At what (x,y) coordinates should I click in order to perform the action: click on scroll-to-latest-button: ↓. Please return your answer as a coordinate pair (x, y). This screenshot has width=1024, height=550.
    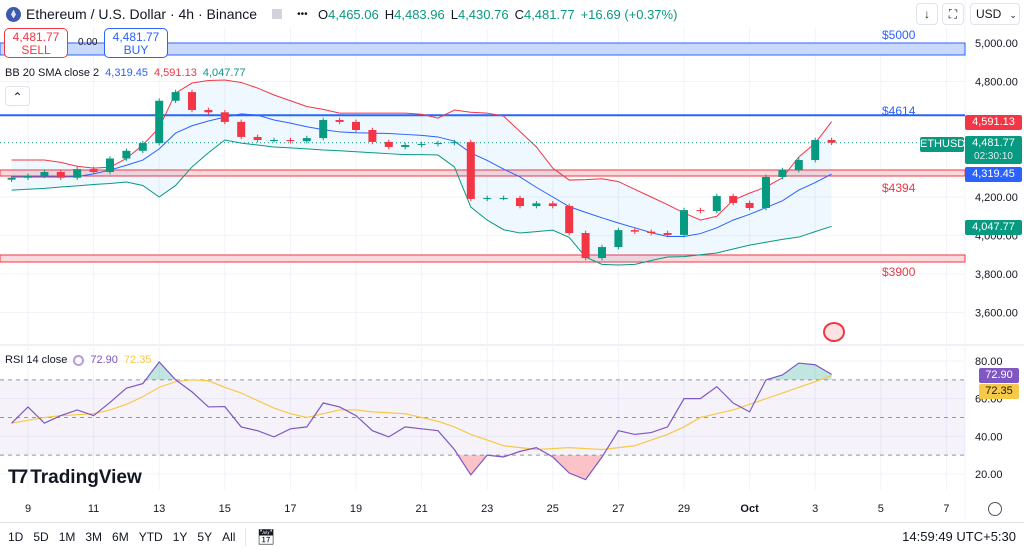
    Looking at the image, I should click on (927, 14).